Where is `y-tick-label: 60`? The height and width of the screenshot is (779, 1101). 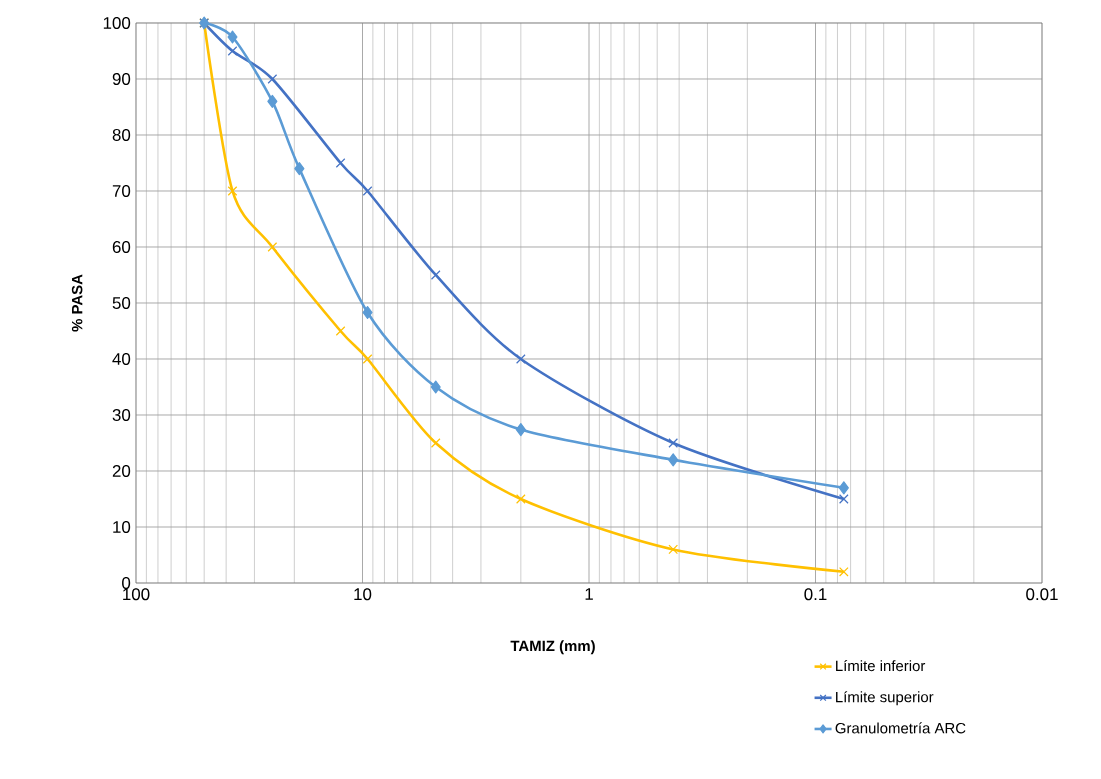 y-tick-label: 60 is located at coordinates (121, 247).